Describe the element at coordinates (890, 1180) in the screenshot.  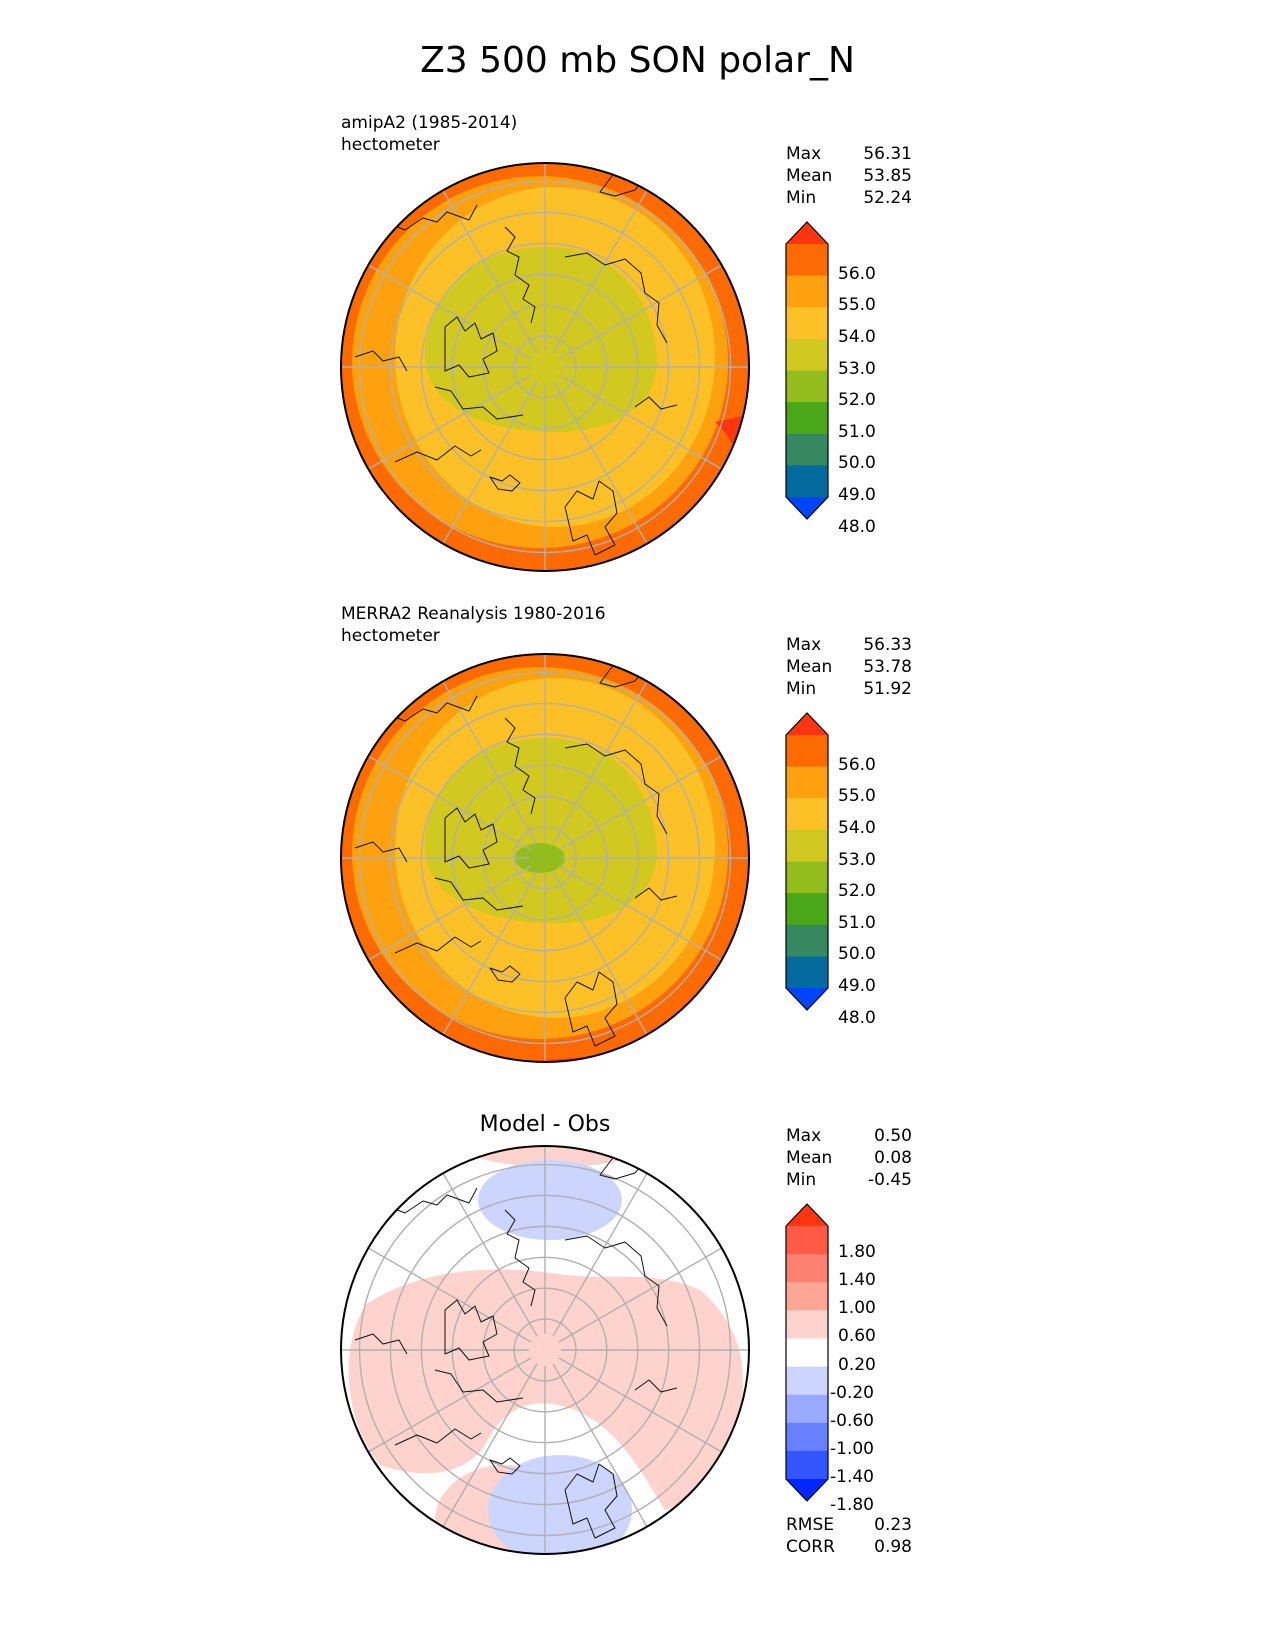
I see `panel-3-stat-value: -0.45` at that location.